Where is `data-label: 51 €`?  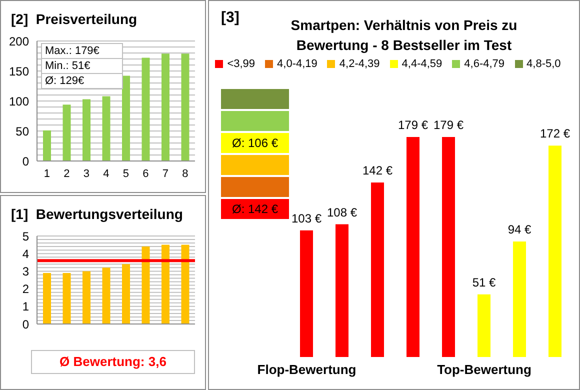
data-label: 51 € is located at coordinates (484, 282).